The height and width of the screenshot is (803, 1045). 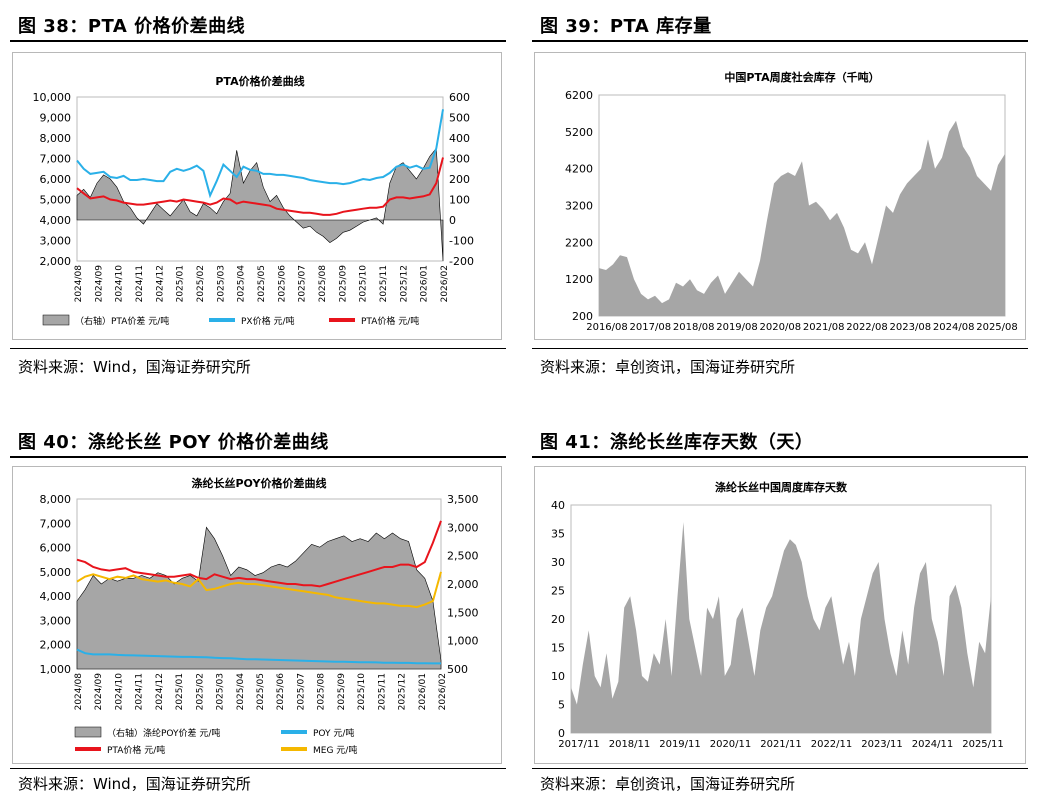 I want to click on fig41-source: 资料来源：卓创资讯，国海证券研究所, so click(x=668, y=784).